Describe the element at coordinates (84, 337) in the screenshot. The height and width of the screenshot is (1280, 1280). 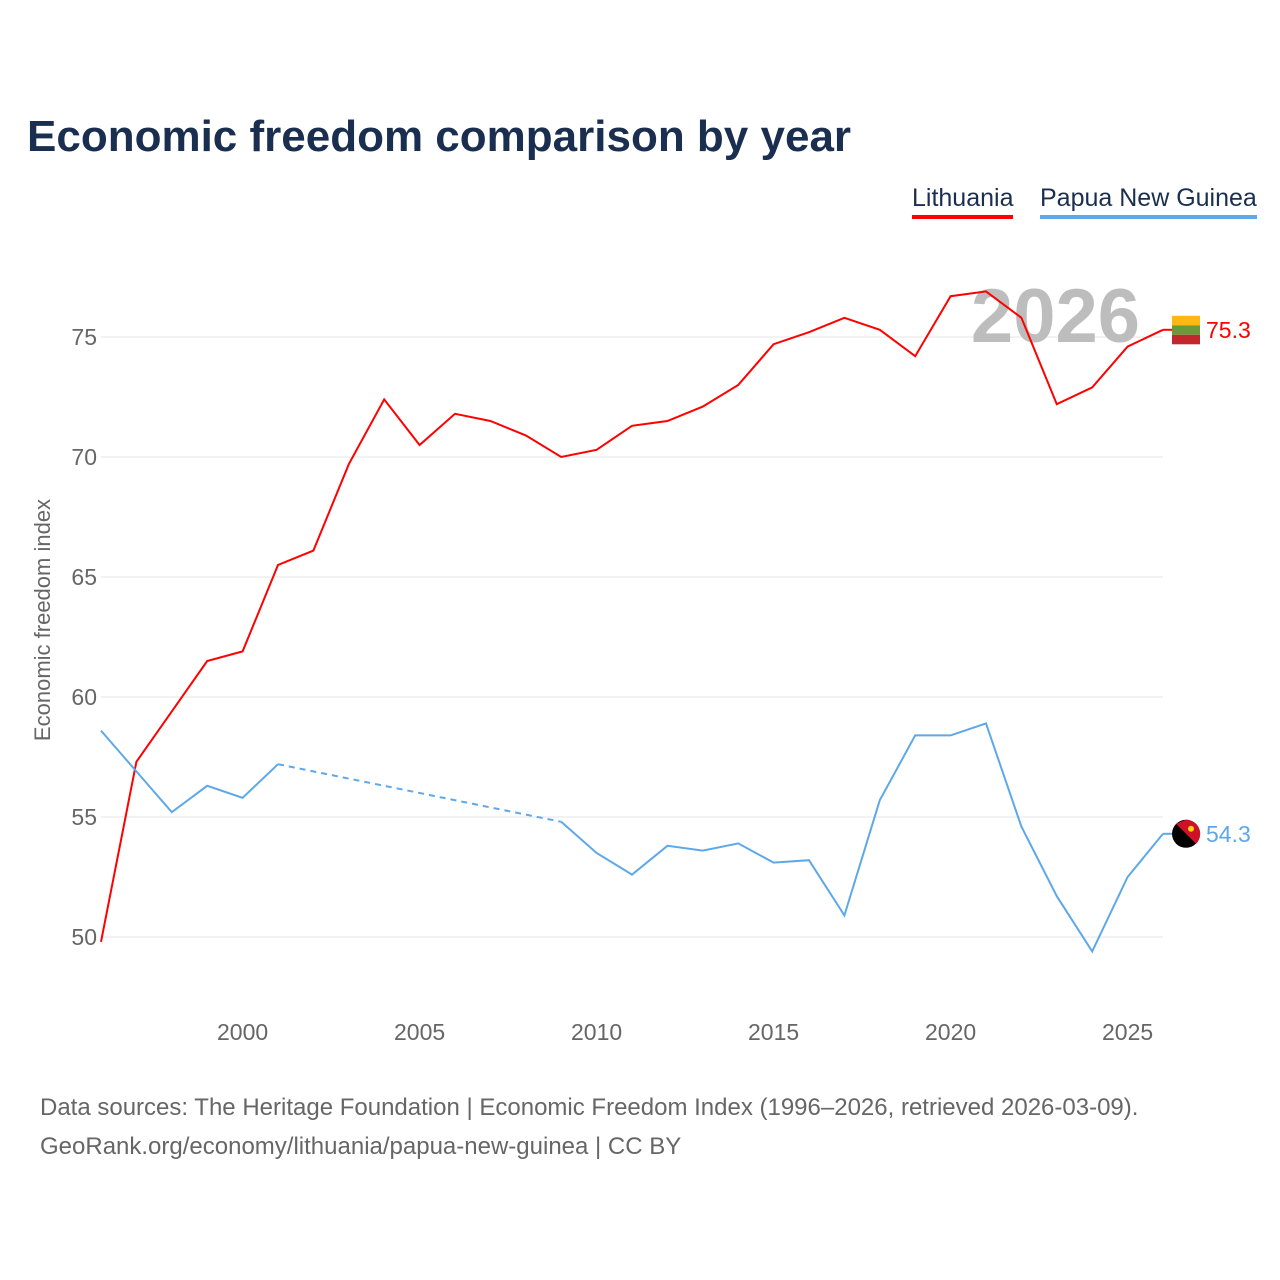
I see `y-tick-label: 75` at that location.